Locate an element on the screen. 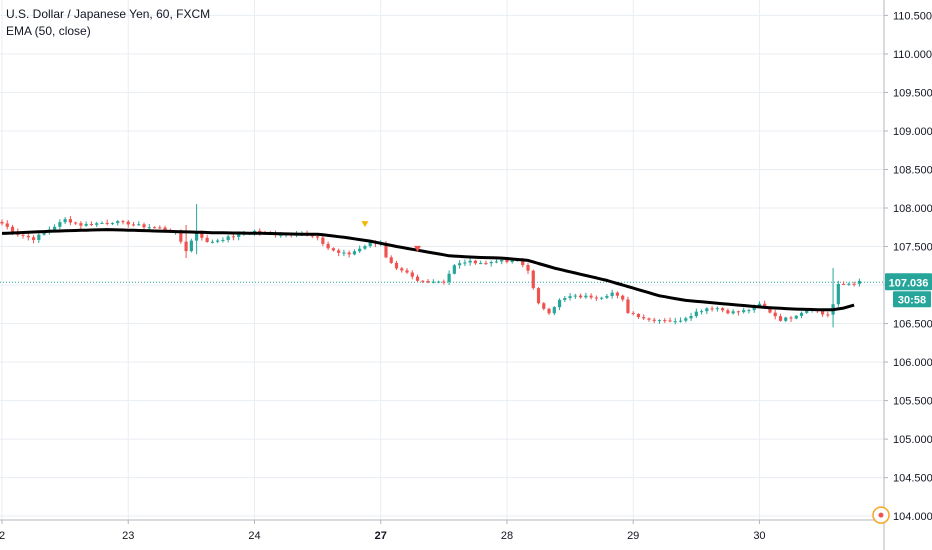 This screenshot has height=550, width=932. signal-marker is located at coordinates (418, 248).